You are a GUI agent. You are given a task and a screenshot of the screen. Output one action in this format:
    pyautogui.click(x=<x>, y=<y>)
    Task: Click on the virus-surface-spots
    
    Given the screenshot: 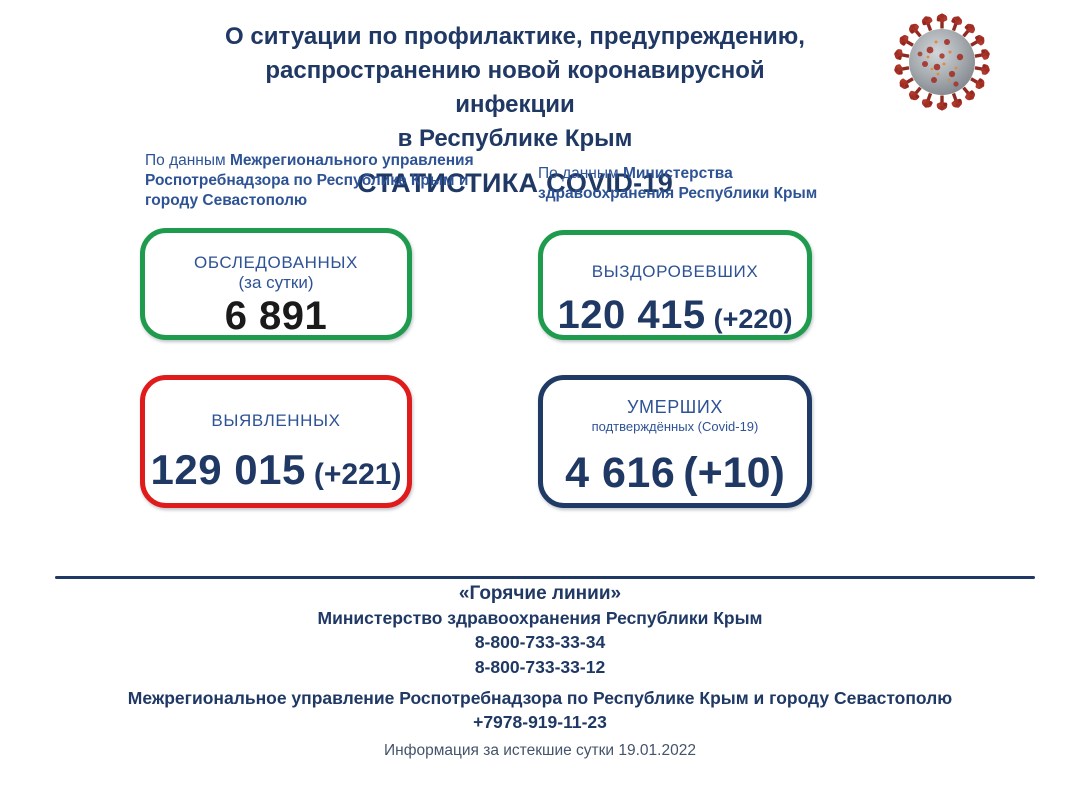 What is the action you would take?
    pyautogui.click(x=940, y=63)
    